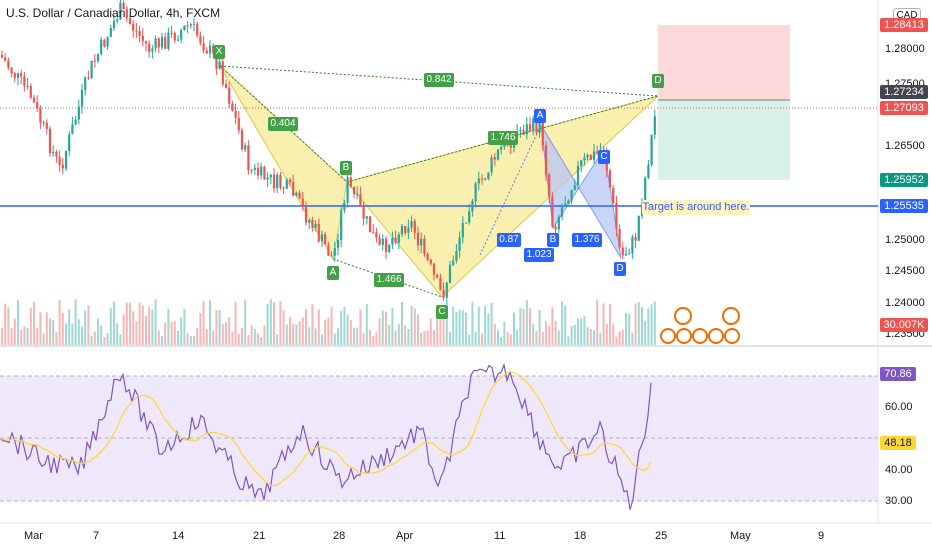 Image resolution: width=932 pixels, height=550 pixels. What do you see at coordinates (700, 325) in the screenshot?
I see `economic-events` at bounding box center [700, 325].